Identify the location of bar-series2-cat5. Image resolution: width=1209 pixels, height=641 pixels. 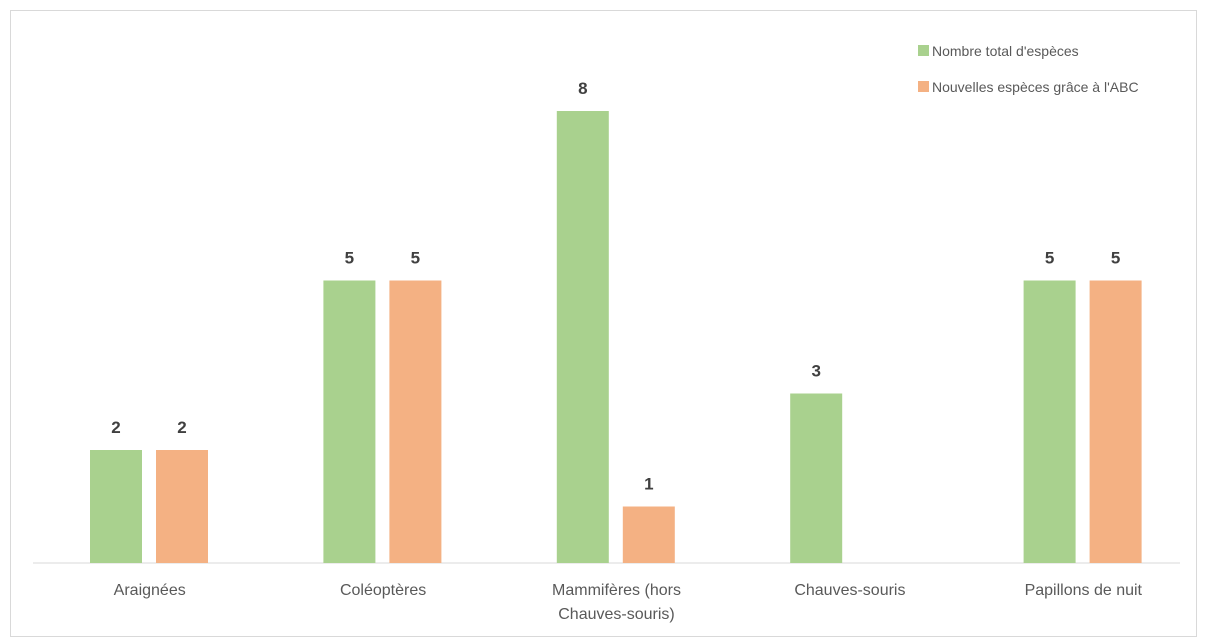
(1115, 421).